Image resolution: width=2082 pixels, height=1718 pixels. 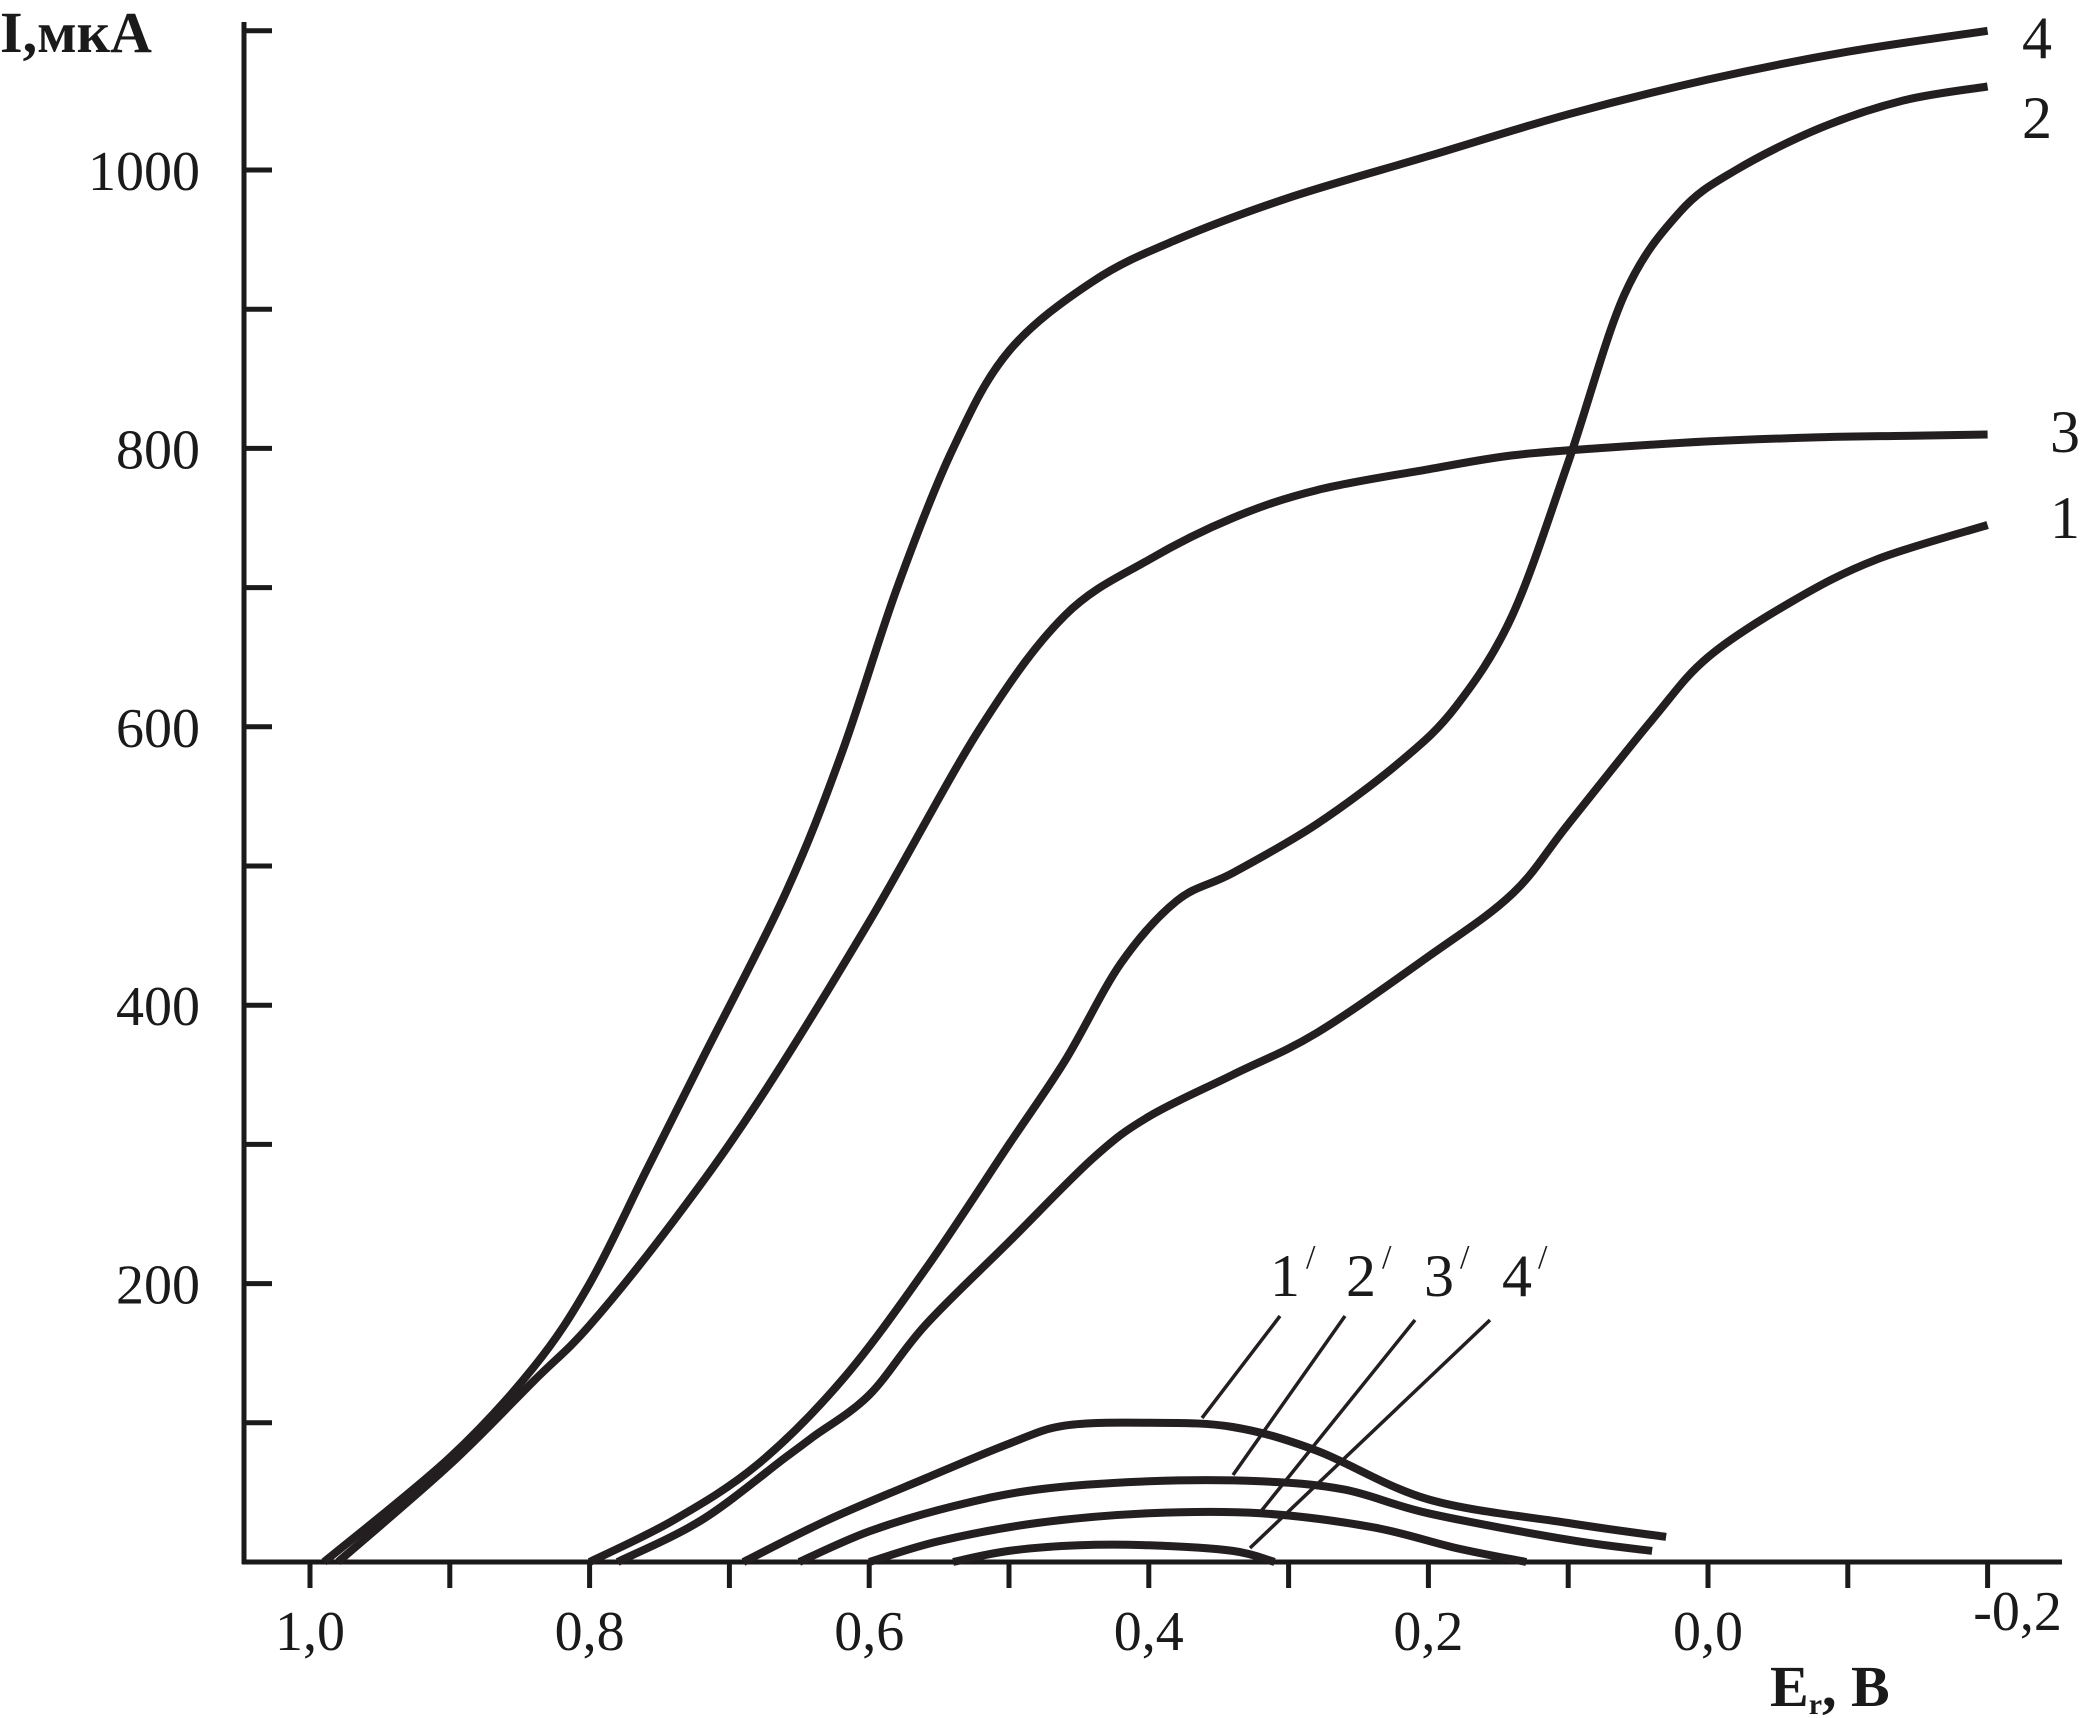 I want to click on peak-label-4-number: 4, so click(x=1517, y=1276).